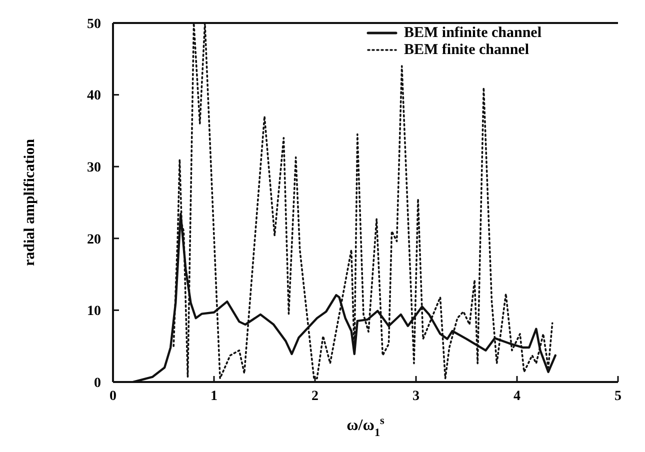  I want to click on legend-label: BEM finite channel, so click(467, 50).